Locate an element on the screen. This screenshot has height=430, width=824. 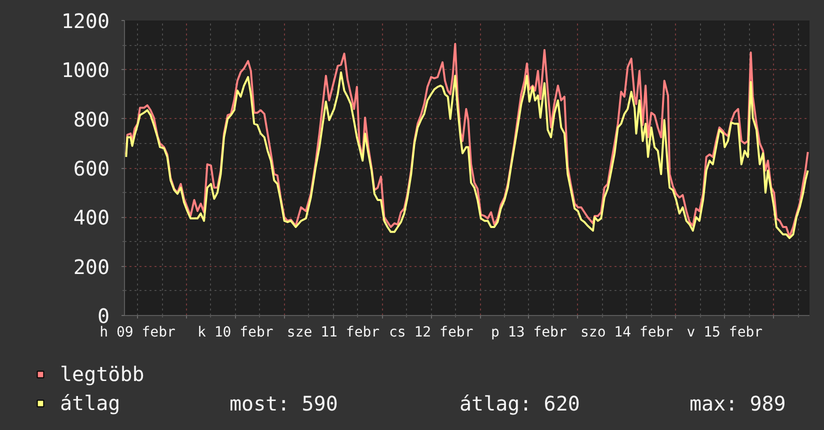
text: átlag: 620 is located at coordinates (520, 404).